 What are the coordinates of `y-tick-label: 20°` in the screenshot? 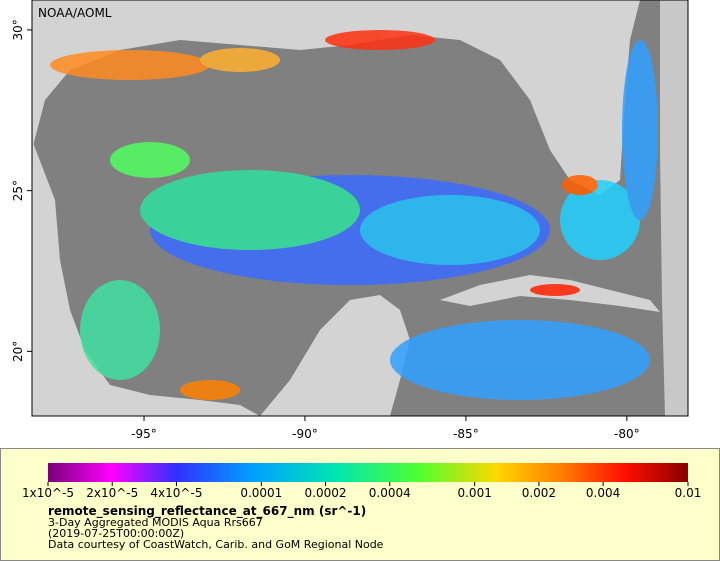 It's located at (18, 351).